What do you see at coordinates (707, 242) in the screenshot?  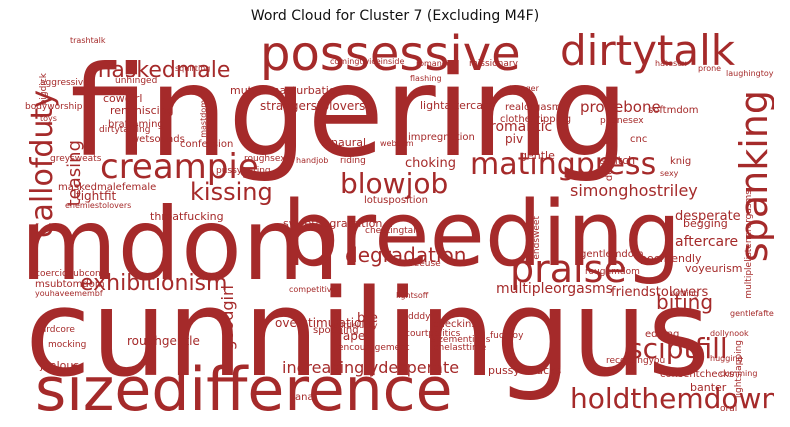 I see `cloud-word: aftercare` at bounding box center [707, 242].